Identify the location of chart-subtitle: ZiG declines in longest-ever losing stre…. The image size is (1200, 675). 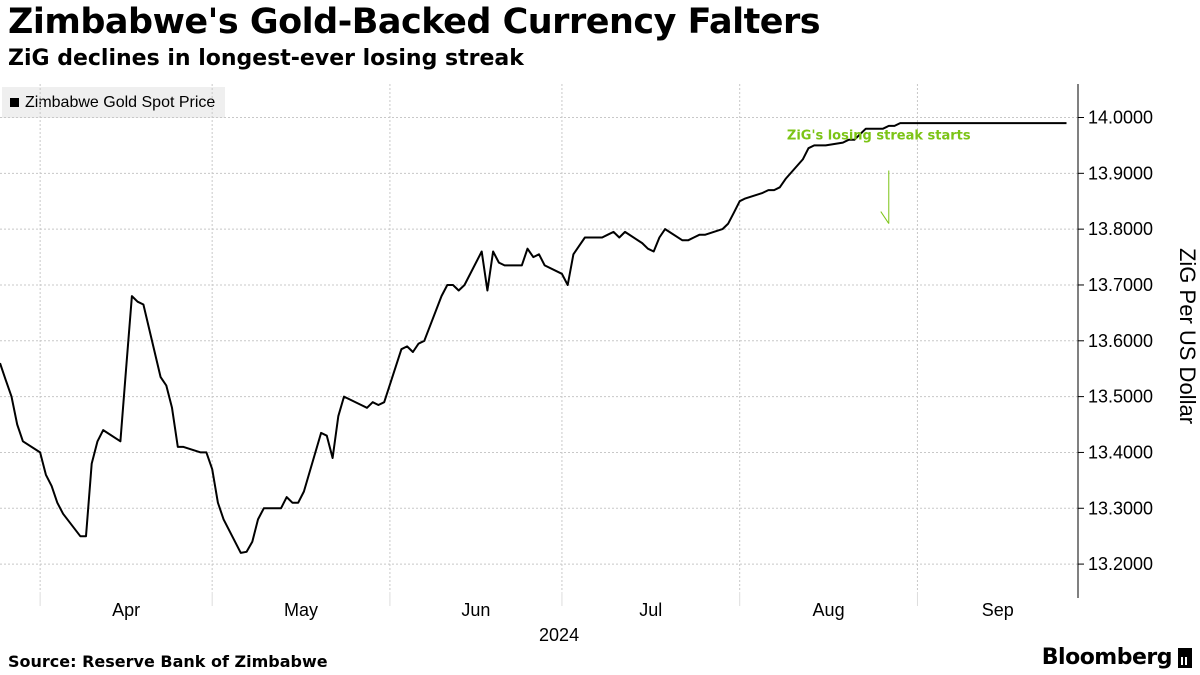
(266, 58).